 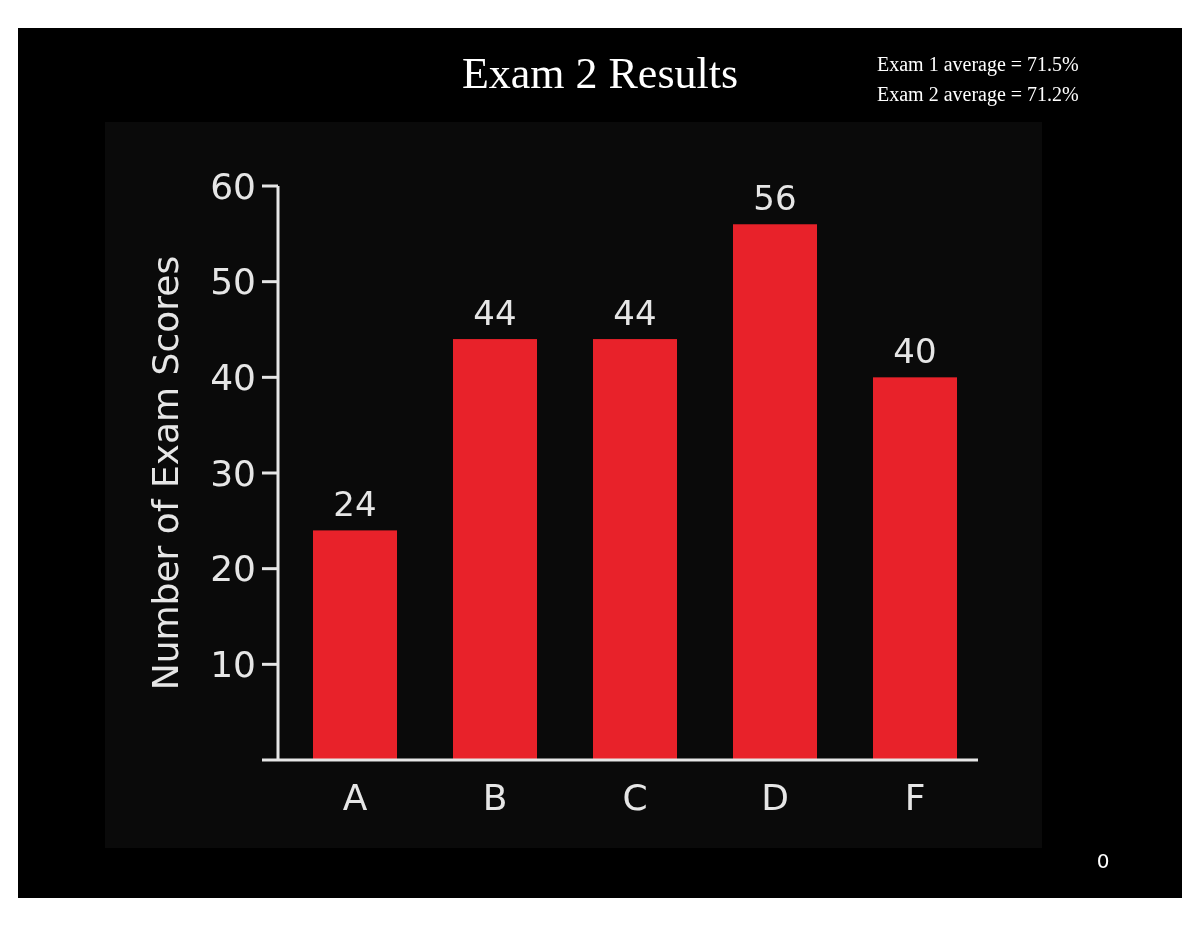 What do you see at coordinates (233, 569) in the screenshot?
I see `y-tick-label: 20` at bounding box center [233, 569].